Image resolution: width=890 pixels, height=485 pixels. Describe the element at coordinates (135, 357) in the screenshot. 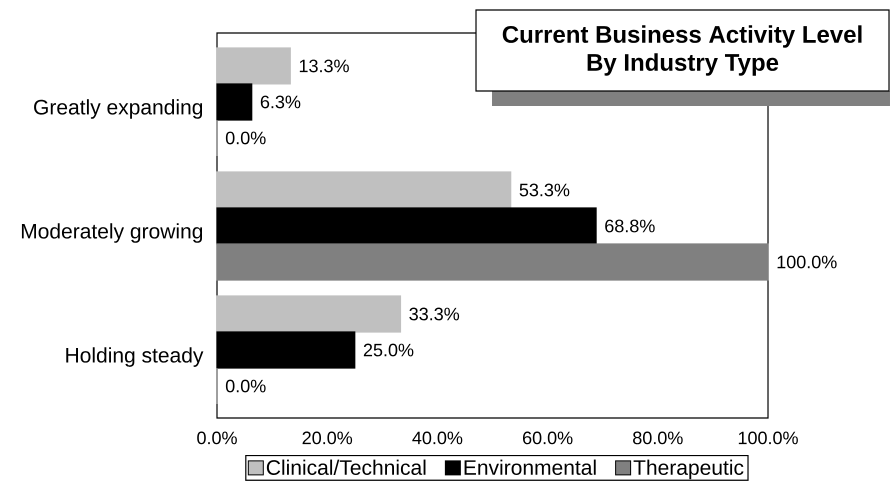

I see `y-tick-label: Holding steady` at that location.